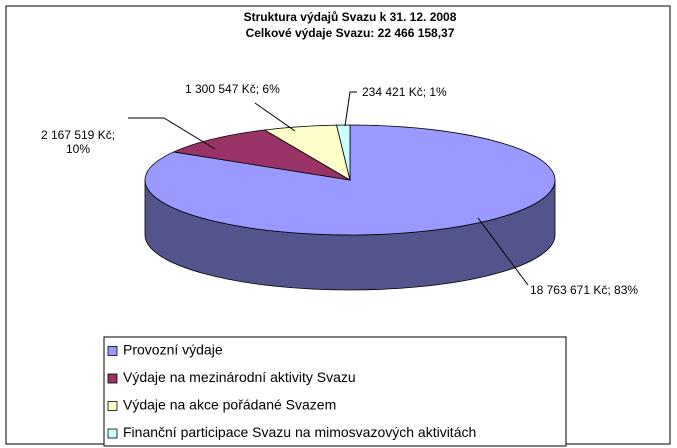 This screenshot has height=448, width=677. What do you see at coordinates (239, 377) in the screenshot?
I see `legend-label: Výdaje na mezinárodní aktivity Svazu` at bounding box center [239, 377].